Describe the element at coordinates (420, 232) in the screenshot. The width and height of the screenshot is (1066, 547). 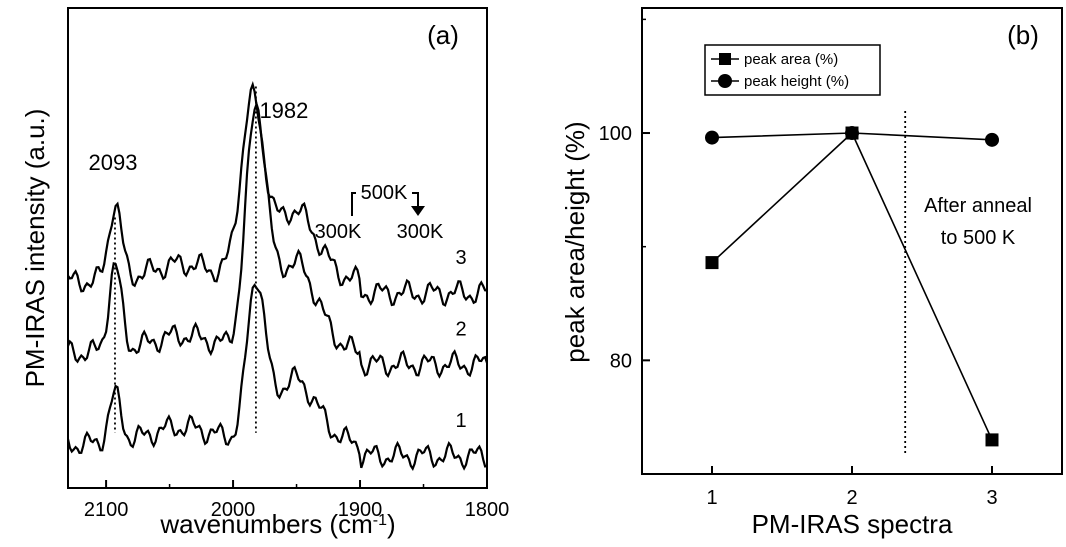
I see `inset-right-label: 300K` at that location.